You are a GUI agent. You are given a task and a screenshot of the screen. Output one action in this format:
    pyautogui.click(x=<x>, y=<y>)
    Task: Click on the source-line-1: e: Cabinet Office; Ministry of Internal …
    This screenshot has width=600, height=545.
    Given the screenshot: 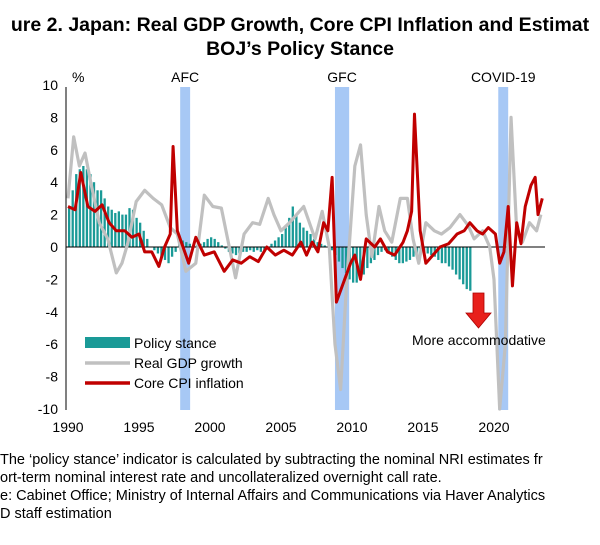 What is the action you would take?
    pyautogui.click(x=273, y=496)
    